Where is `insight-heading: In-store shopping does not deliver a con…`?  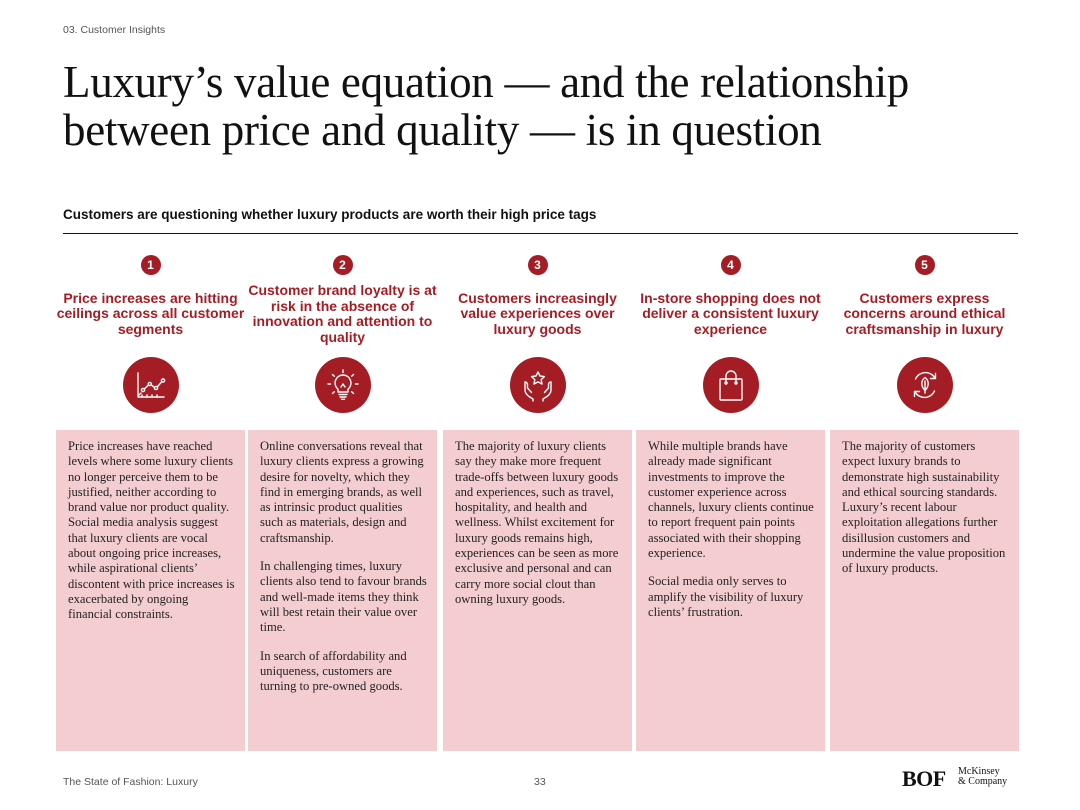
insight-heading: In-store shopping does not deliver a con… is located at coordinates (730, 313).